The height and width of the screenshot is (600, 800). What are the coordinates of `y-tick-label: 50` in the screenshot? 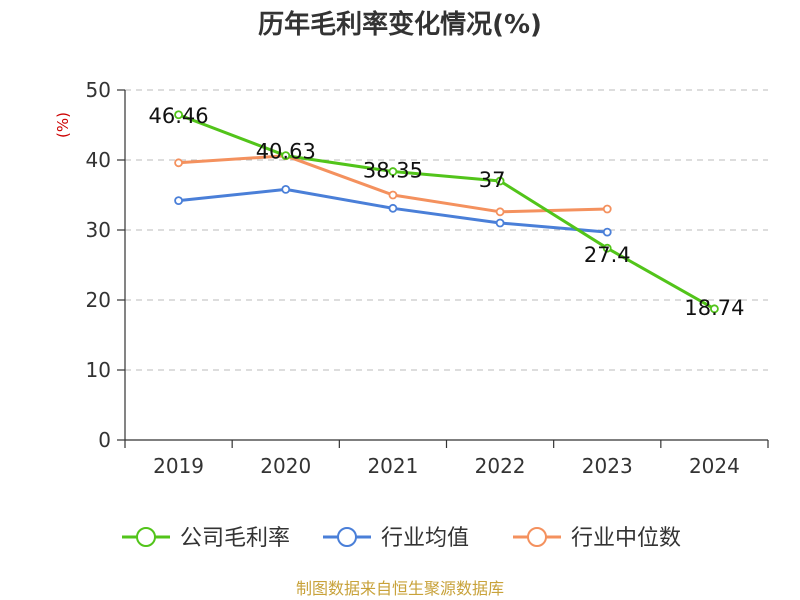 It's located at (98, 90).